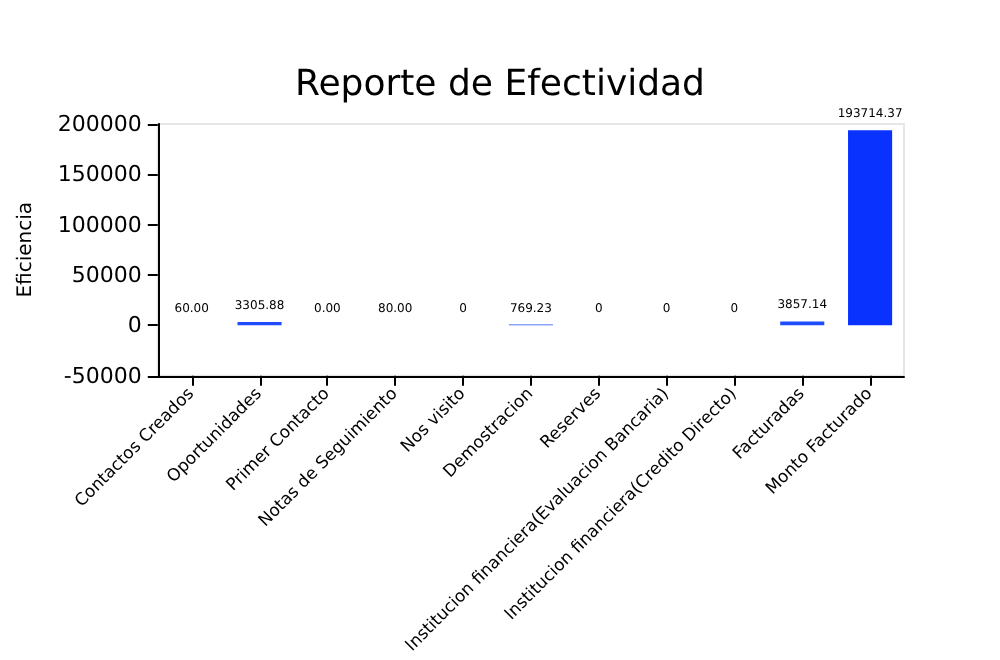 The image size is (1000, 660). Describe the element at coordinates (134, 325) in the screenshot. I see `y-tick-label: 0` at that location.